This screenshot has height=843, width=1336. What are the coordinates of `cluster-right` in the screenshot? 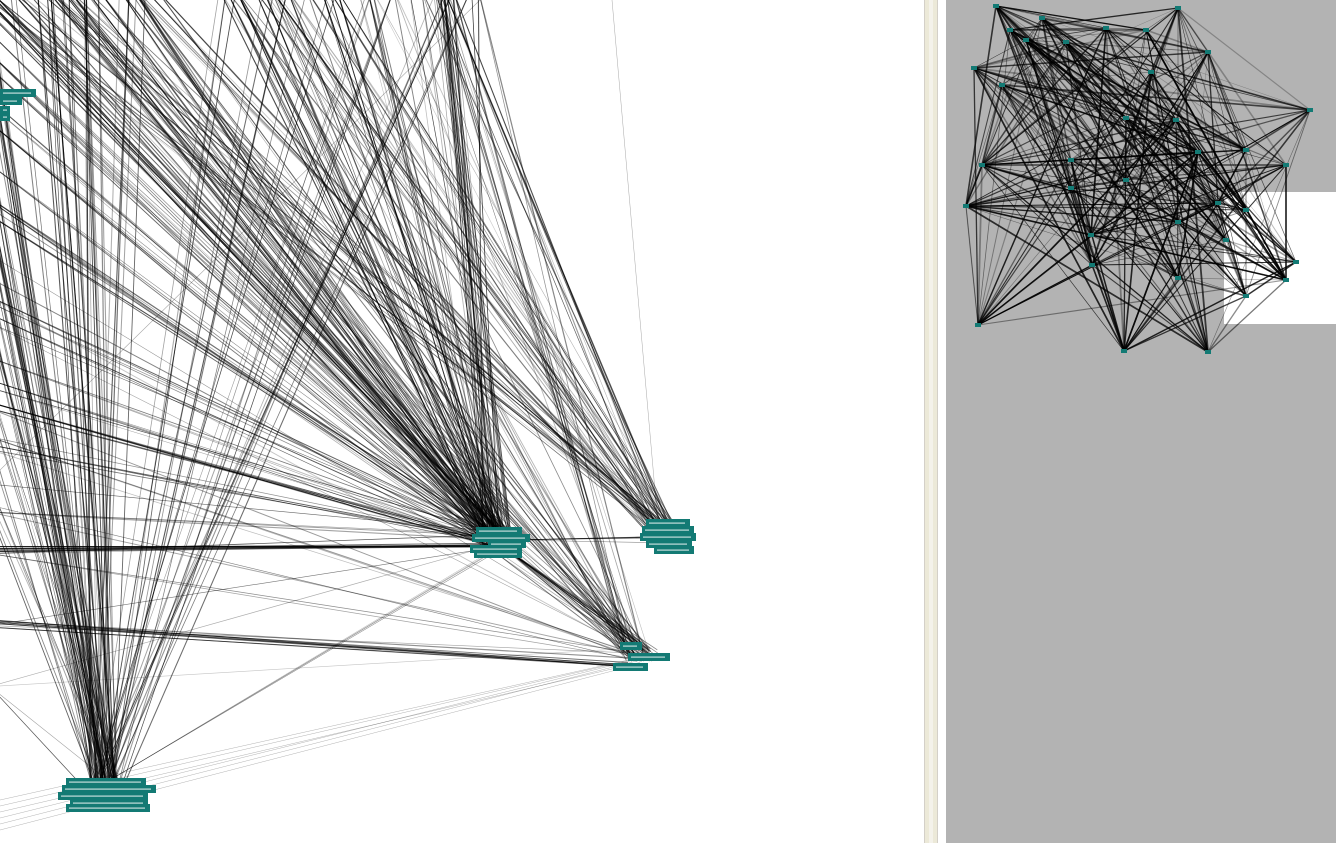 It's located at (668, 536).